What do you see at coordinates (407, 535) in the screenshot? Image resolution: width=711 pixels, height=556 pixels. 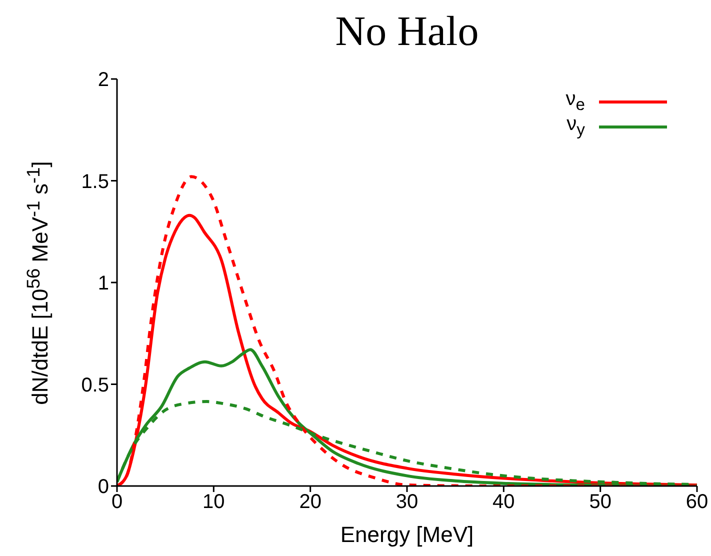 I see `x-axis-title: Energy [MeV]` at bounding box center [407, 535].